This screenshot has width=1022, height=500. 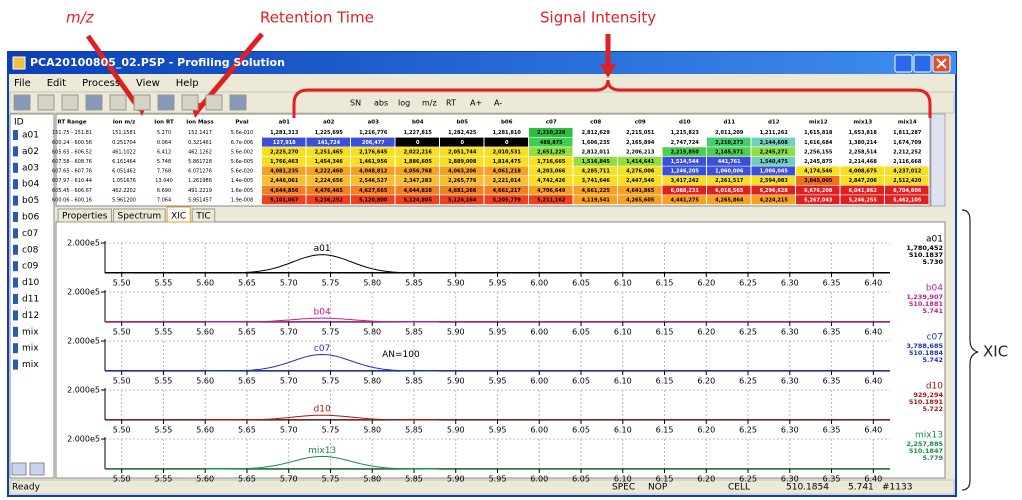 I want to click on toolbar-button-label: A-, so click(x=498, y=103).